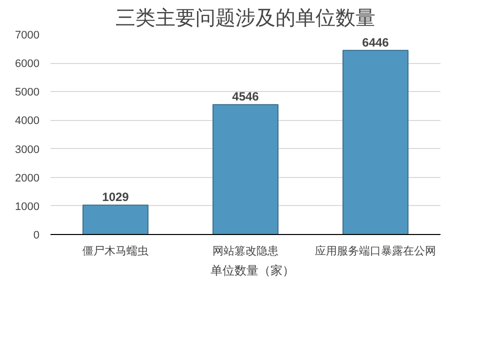 This screenshot has height=352, width=483. I want to click on y-tick-label: 5000, so click(27, 92).